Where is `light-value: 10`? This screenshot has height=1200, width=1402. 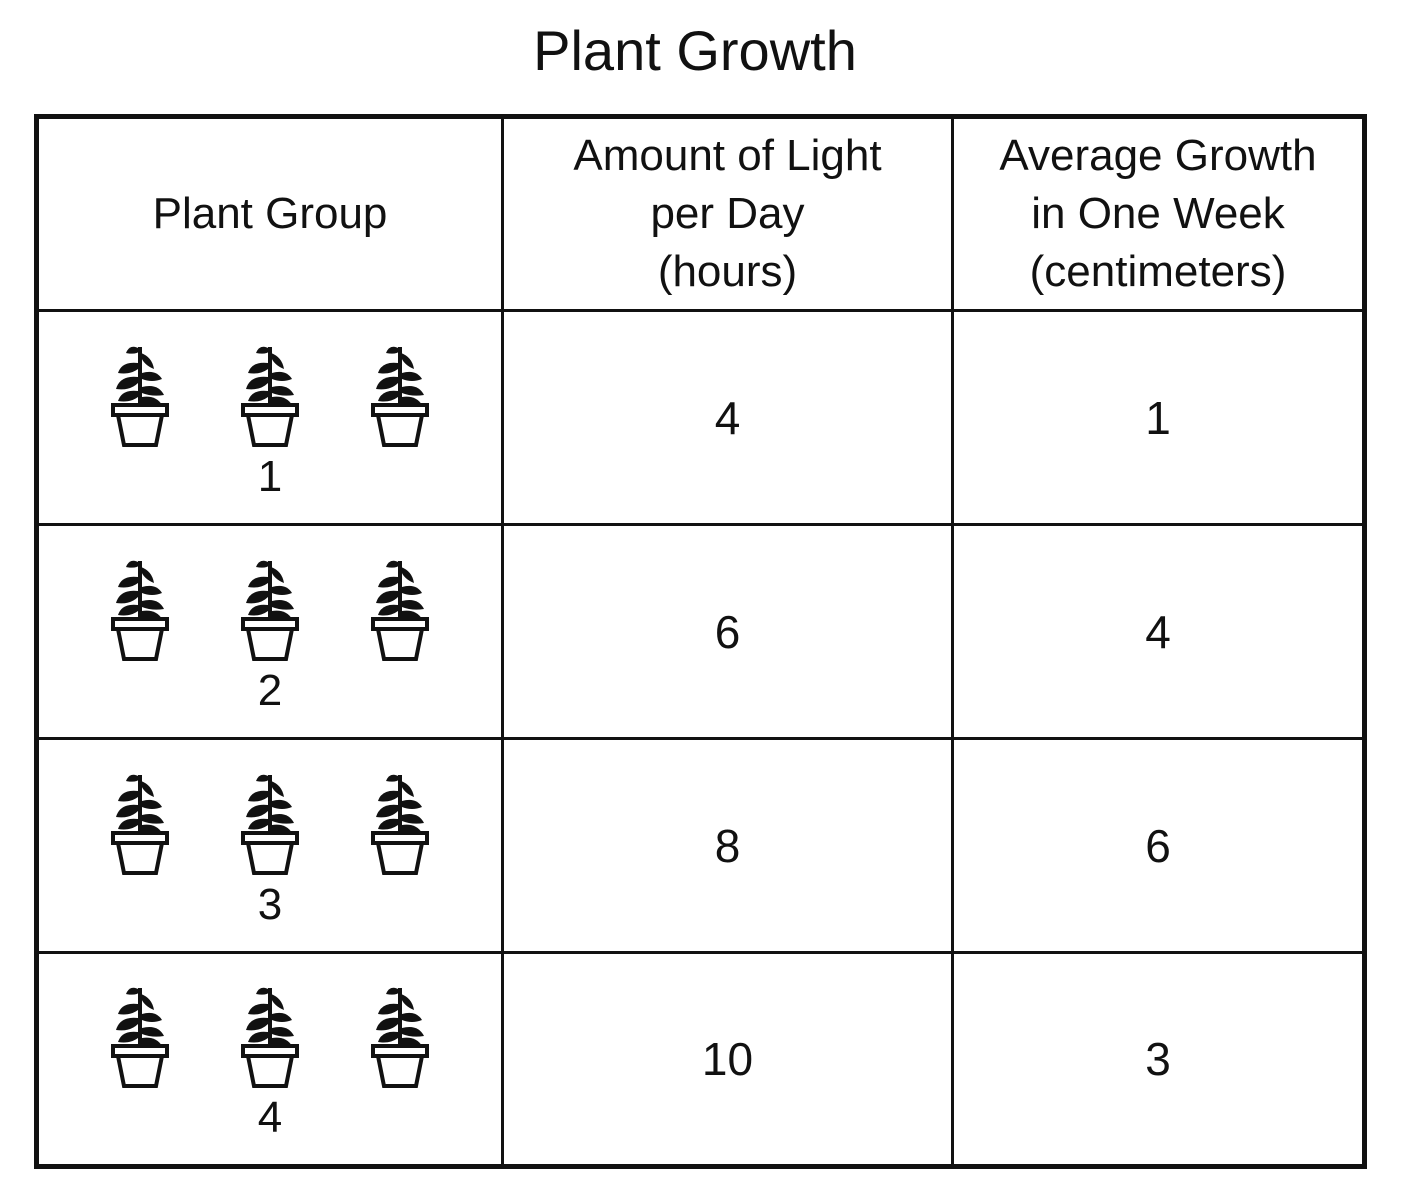 light-value: 10 is located at coordinates (727, 1059).